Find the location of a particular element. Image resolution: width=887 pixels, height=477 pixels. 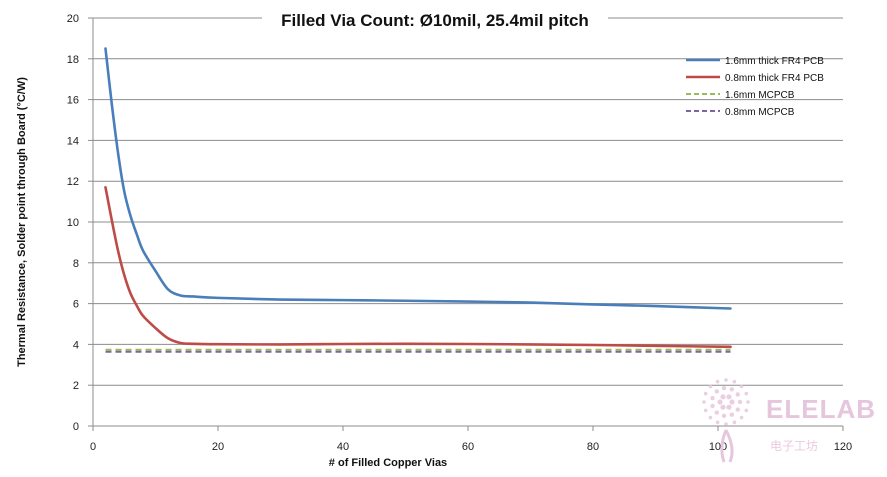

y-tick-label: 2 is located at coordinates (76, 386).